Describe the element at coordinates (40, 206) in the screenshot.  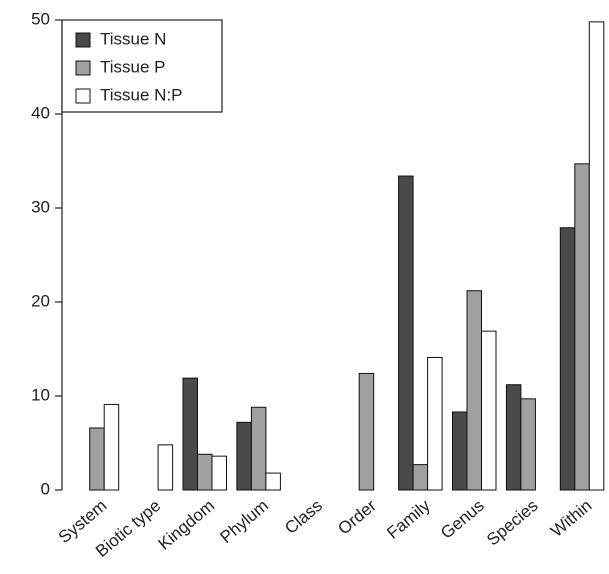
I see `y-tick-label: 30` at that location.